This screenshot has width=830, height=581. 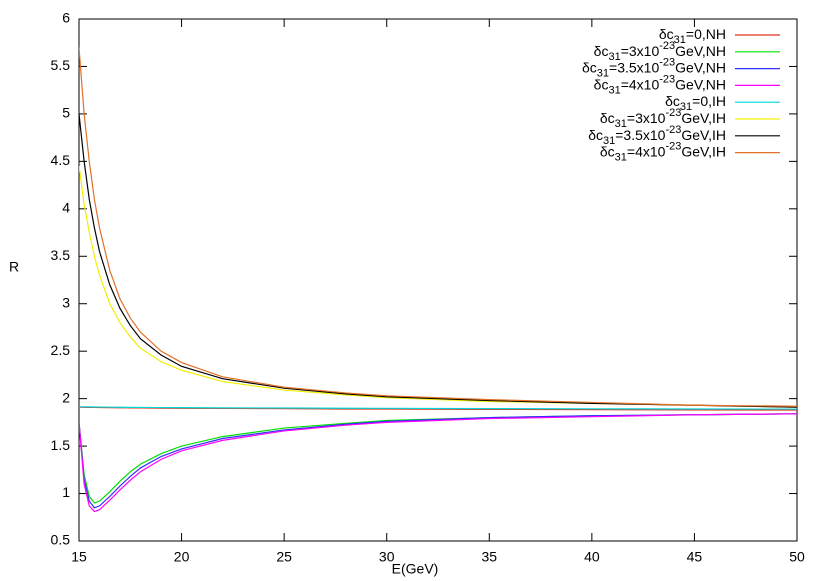 What do you see at coordinates (660, 51) in the screenshot?
I see `legend-label: δc31=3x10-23GeV,NH` at bounding box center [660, 51].